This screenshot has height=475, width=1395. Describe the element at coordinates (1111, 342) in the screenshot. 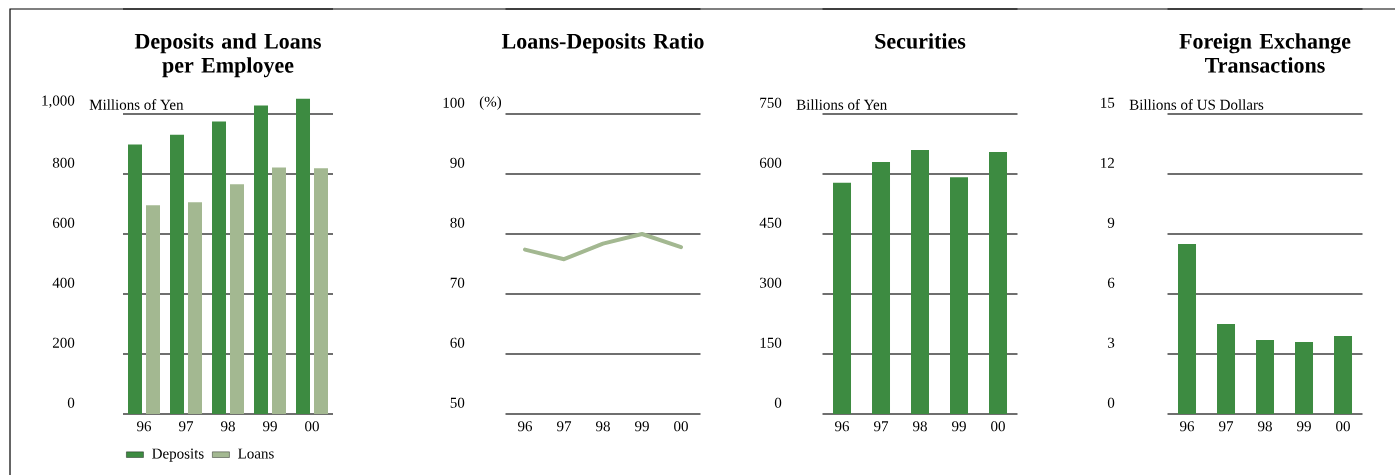

I see `y-tick-label: 3` at that location.